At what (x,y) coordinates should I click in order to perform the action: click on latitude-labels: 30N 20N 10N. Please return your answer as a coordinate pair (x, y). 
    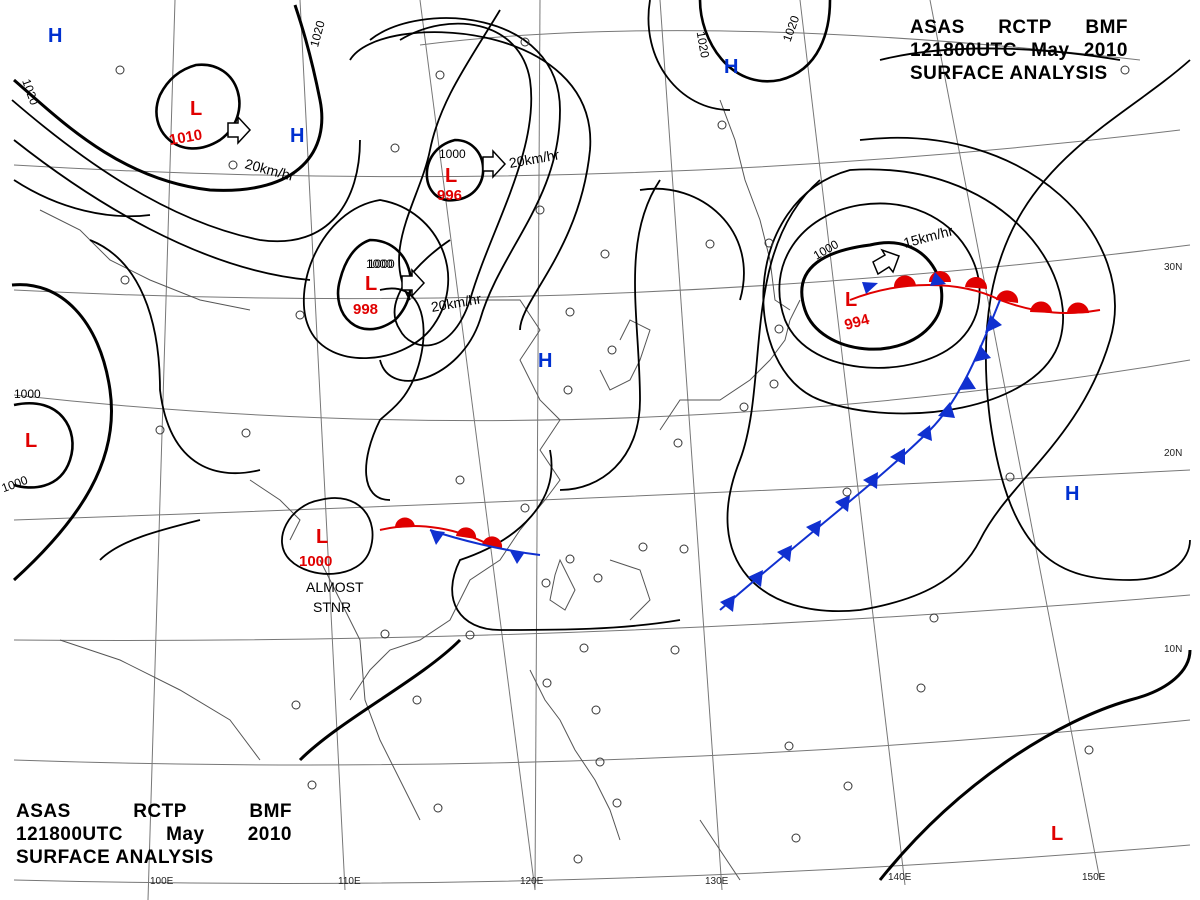
    Looking at the image, I should click on (1173, 458).